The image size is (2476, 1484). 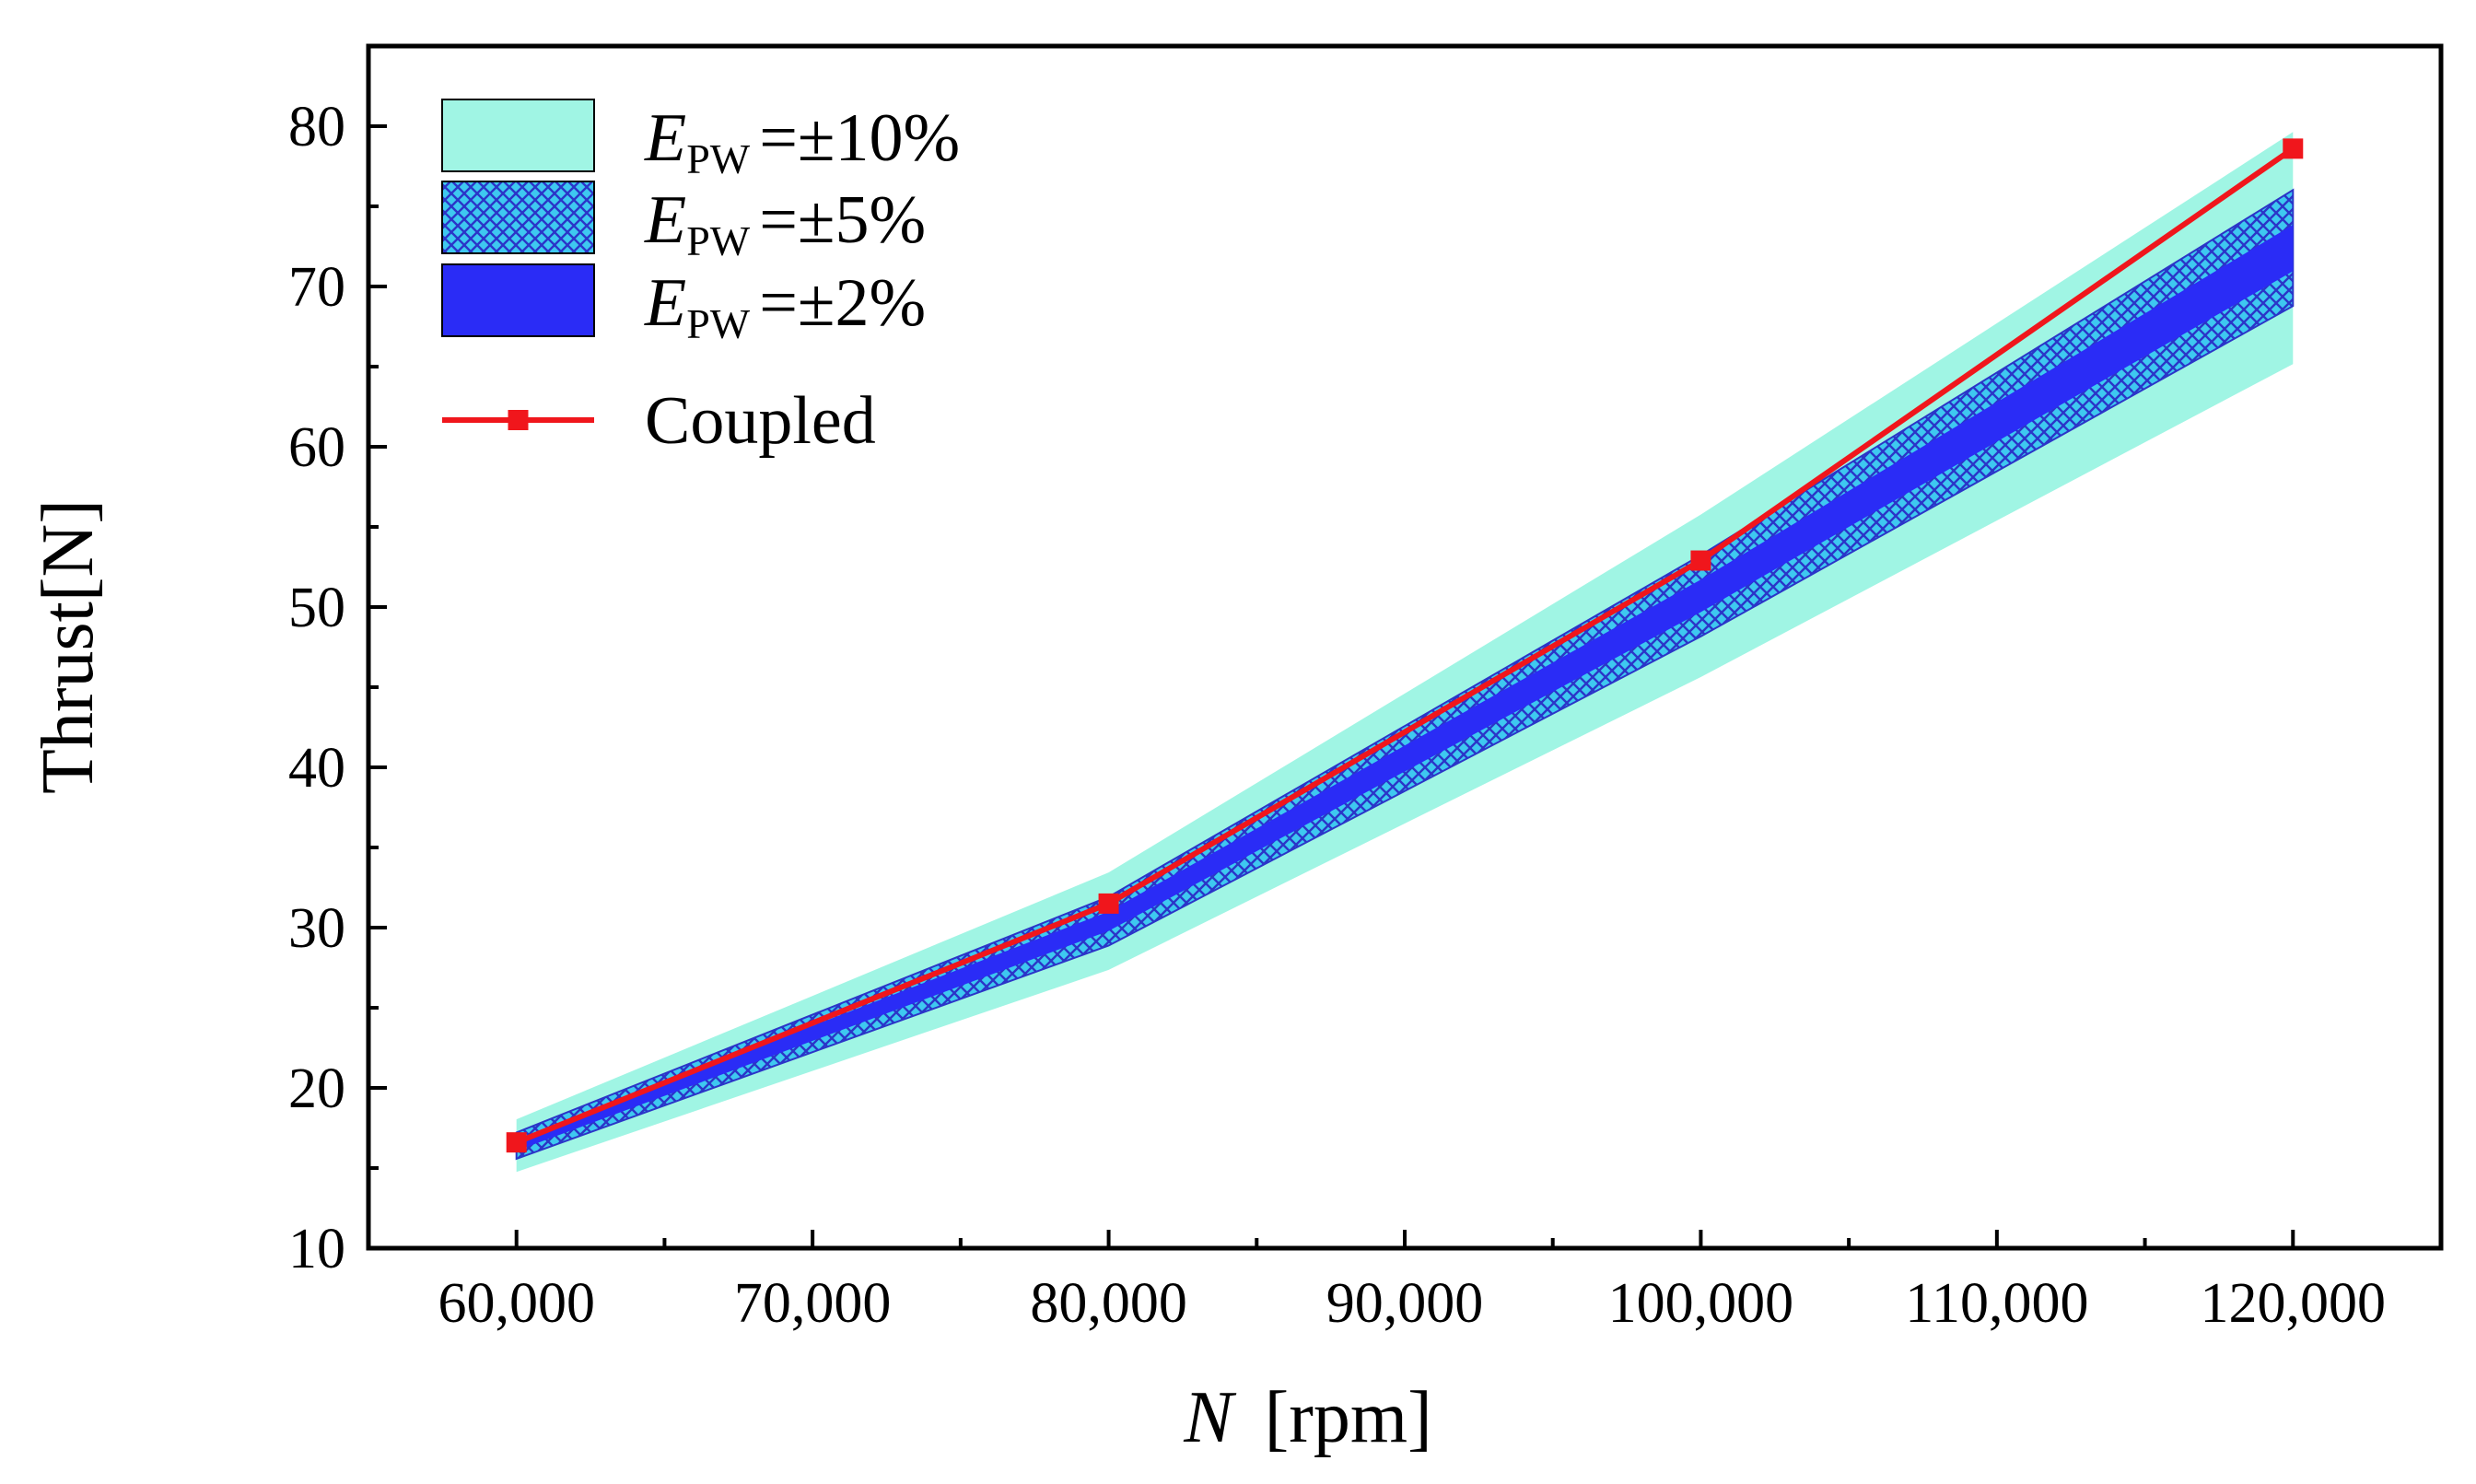 What do you see at coordinates (785, 306) in the screenshot?
I see `legend-label-2: EPW =±2%` at bounding box center [785, 306].